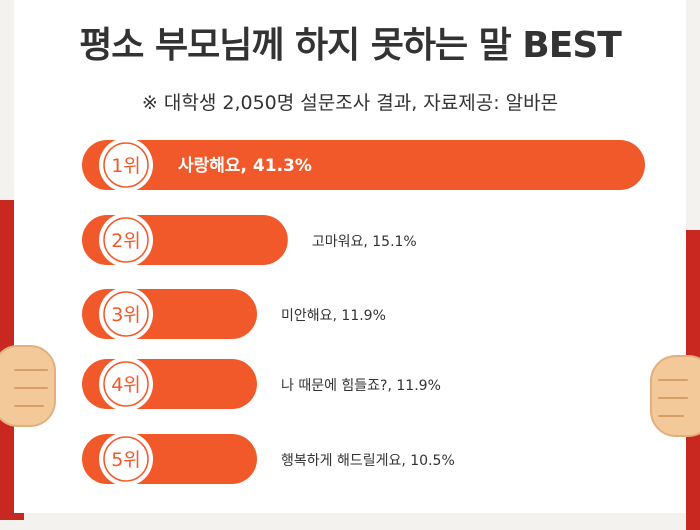 The image size is (700, 530). What do you see at coordinates (361, 386) in the screenshot?
I see `data-label-4: 나 때문에 힘들죠?, 11.9%` at bounding box center [361, 386].